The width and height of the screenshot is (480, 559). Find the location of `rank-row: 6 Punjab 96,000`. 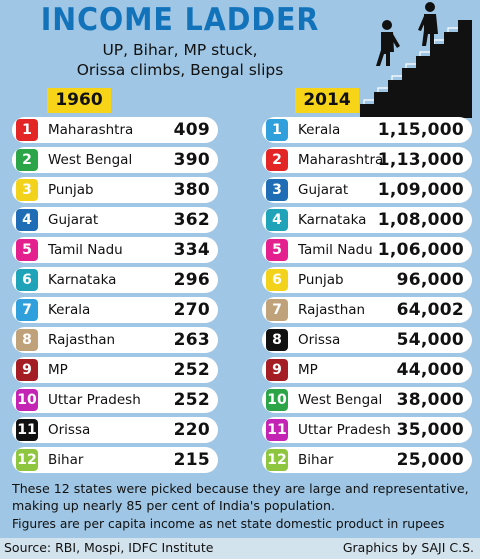

rank-row: 6 Punjab 96,000 is located at coordinates (367, 280).